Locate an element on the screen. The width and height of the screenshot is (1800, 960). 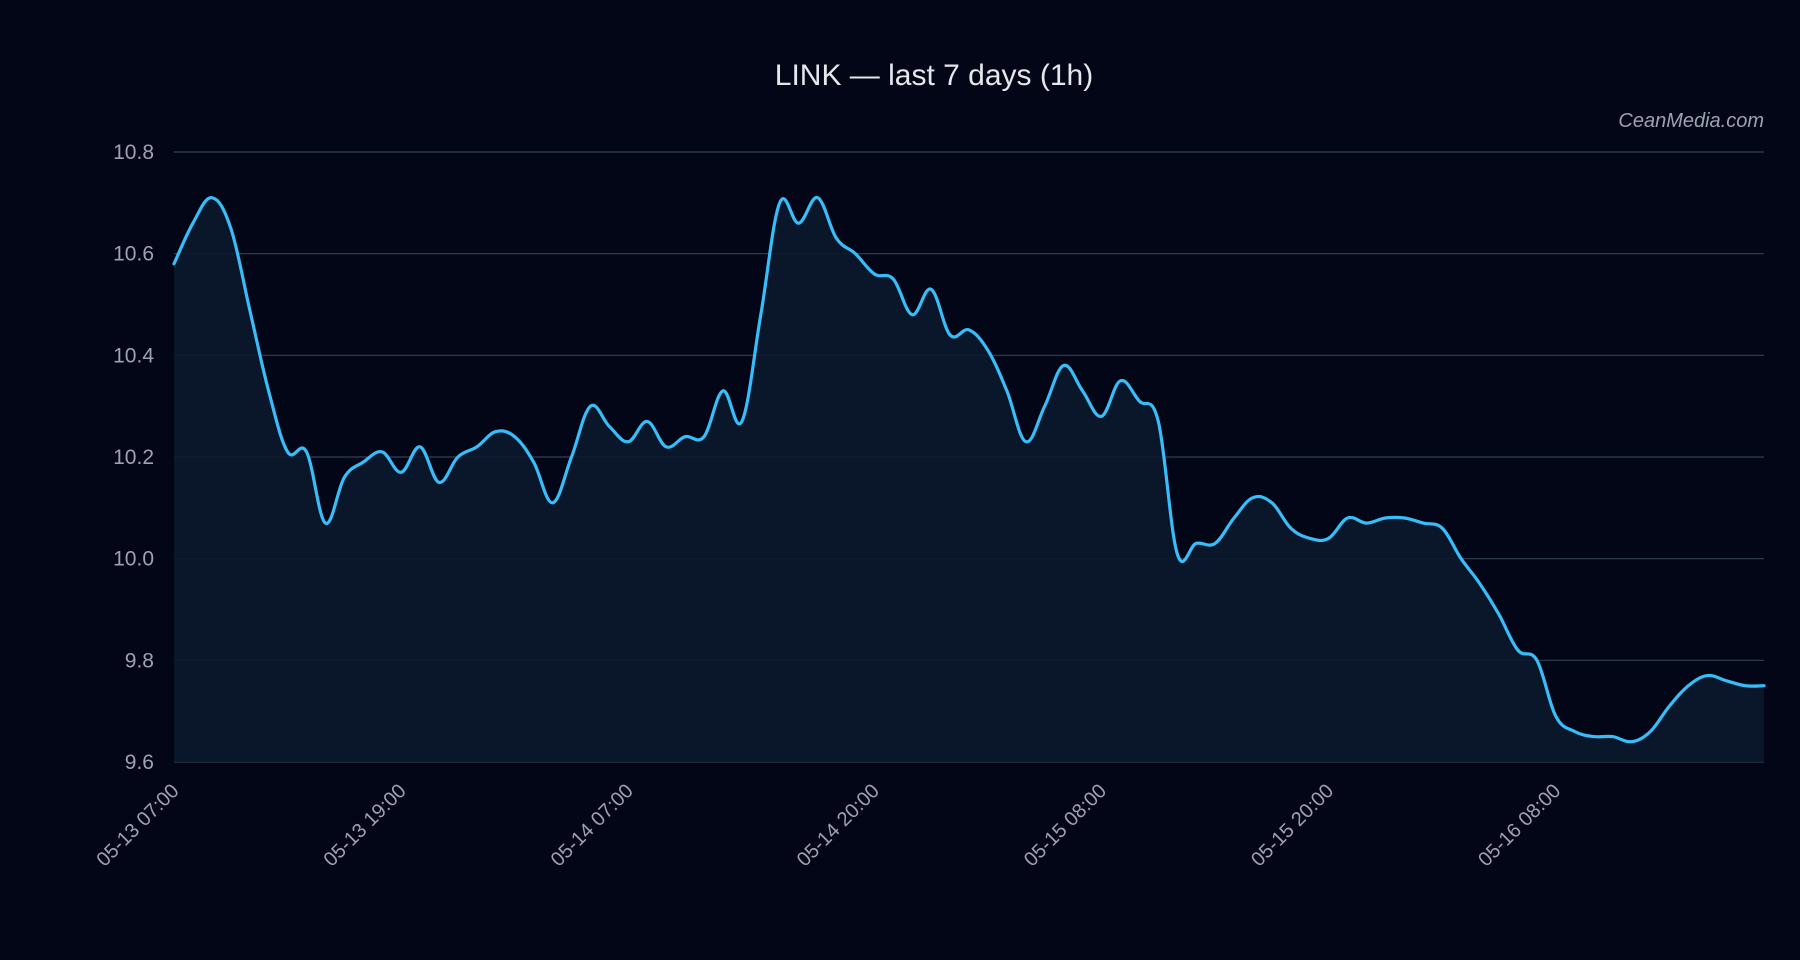
y-tick-label: 10.0 is located at coordinates (133, 559).